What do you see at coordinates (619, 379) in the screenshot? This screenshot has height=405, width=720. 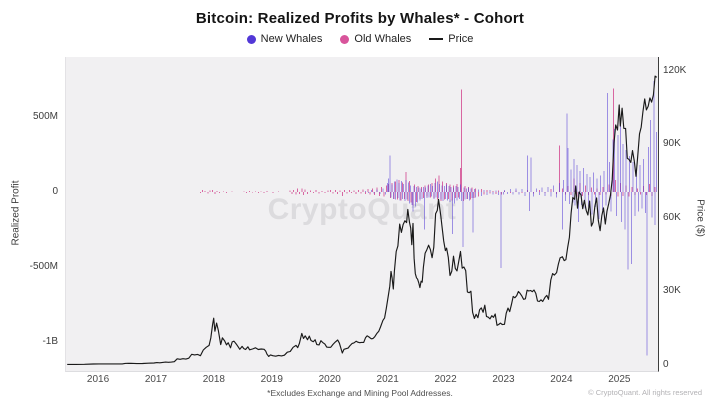 I see `x-tick-2025: 2025` at bounding box center [619, 379].